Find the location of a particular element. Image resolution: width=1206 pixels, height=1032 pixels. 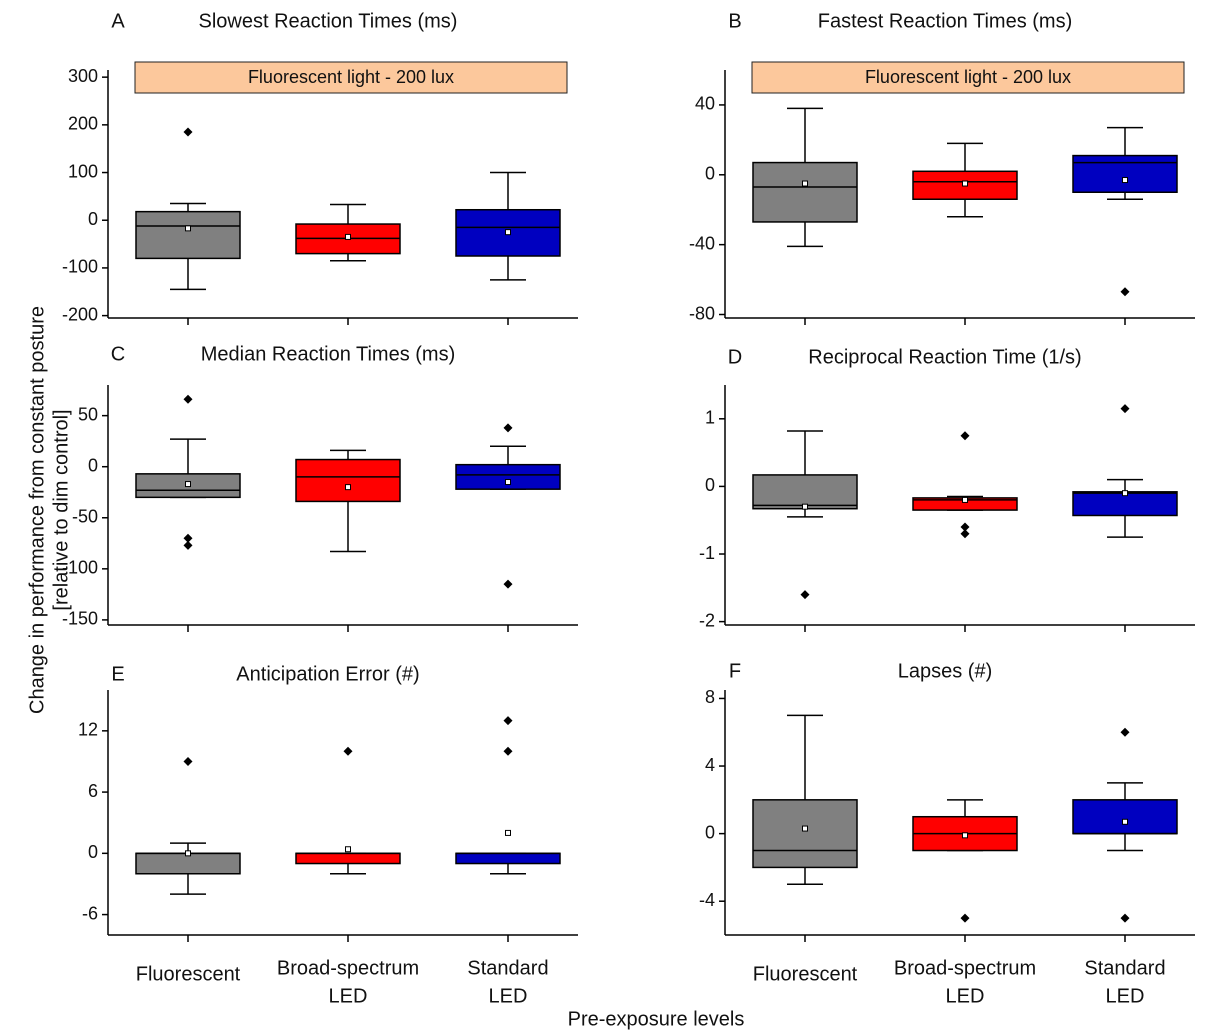

y-tick-label: -80 is located at coordinates (702, 313).